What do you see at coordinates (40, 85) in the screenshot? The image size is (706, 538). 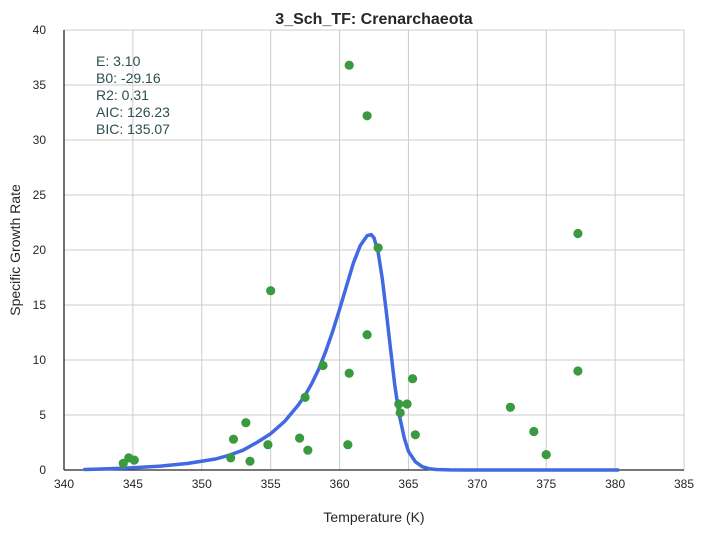 I see `y-tick-label: 35` at bounding box center [40, 85].